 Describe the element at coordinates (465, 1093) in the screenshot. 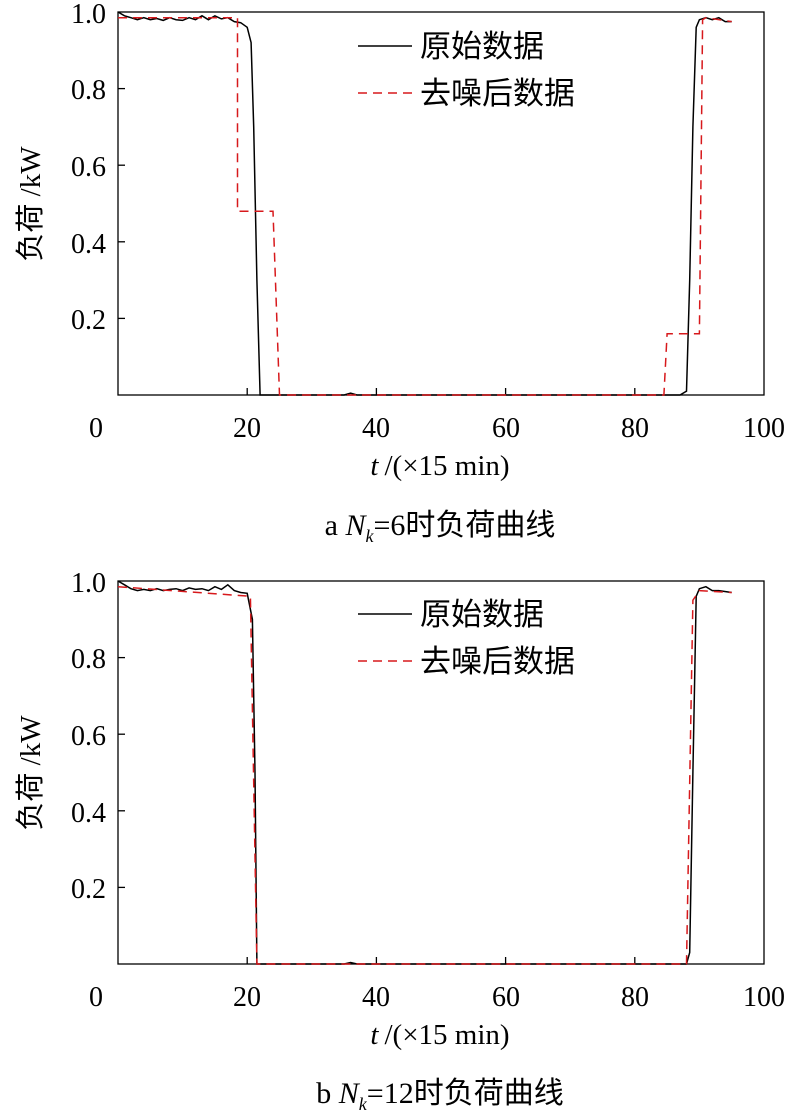

I see `caption-suffix: =12时负荷曲线` at that location.